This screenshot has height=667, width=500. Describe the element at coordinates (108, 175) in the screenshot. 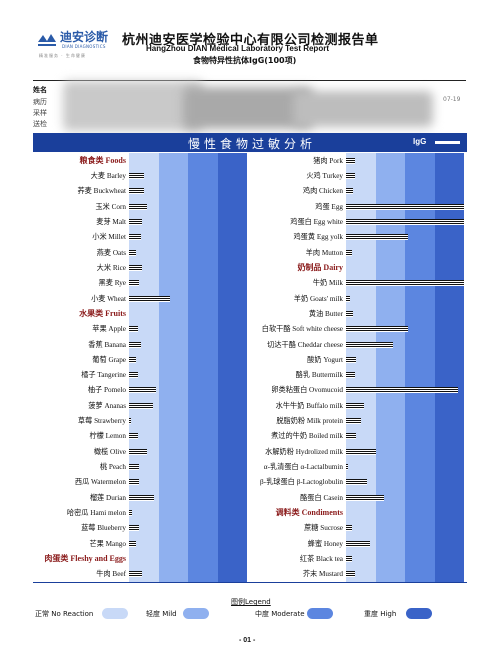

I see `food-label: 大麦 Barley` at that location.